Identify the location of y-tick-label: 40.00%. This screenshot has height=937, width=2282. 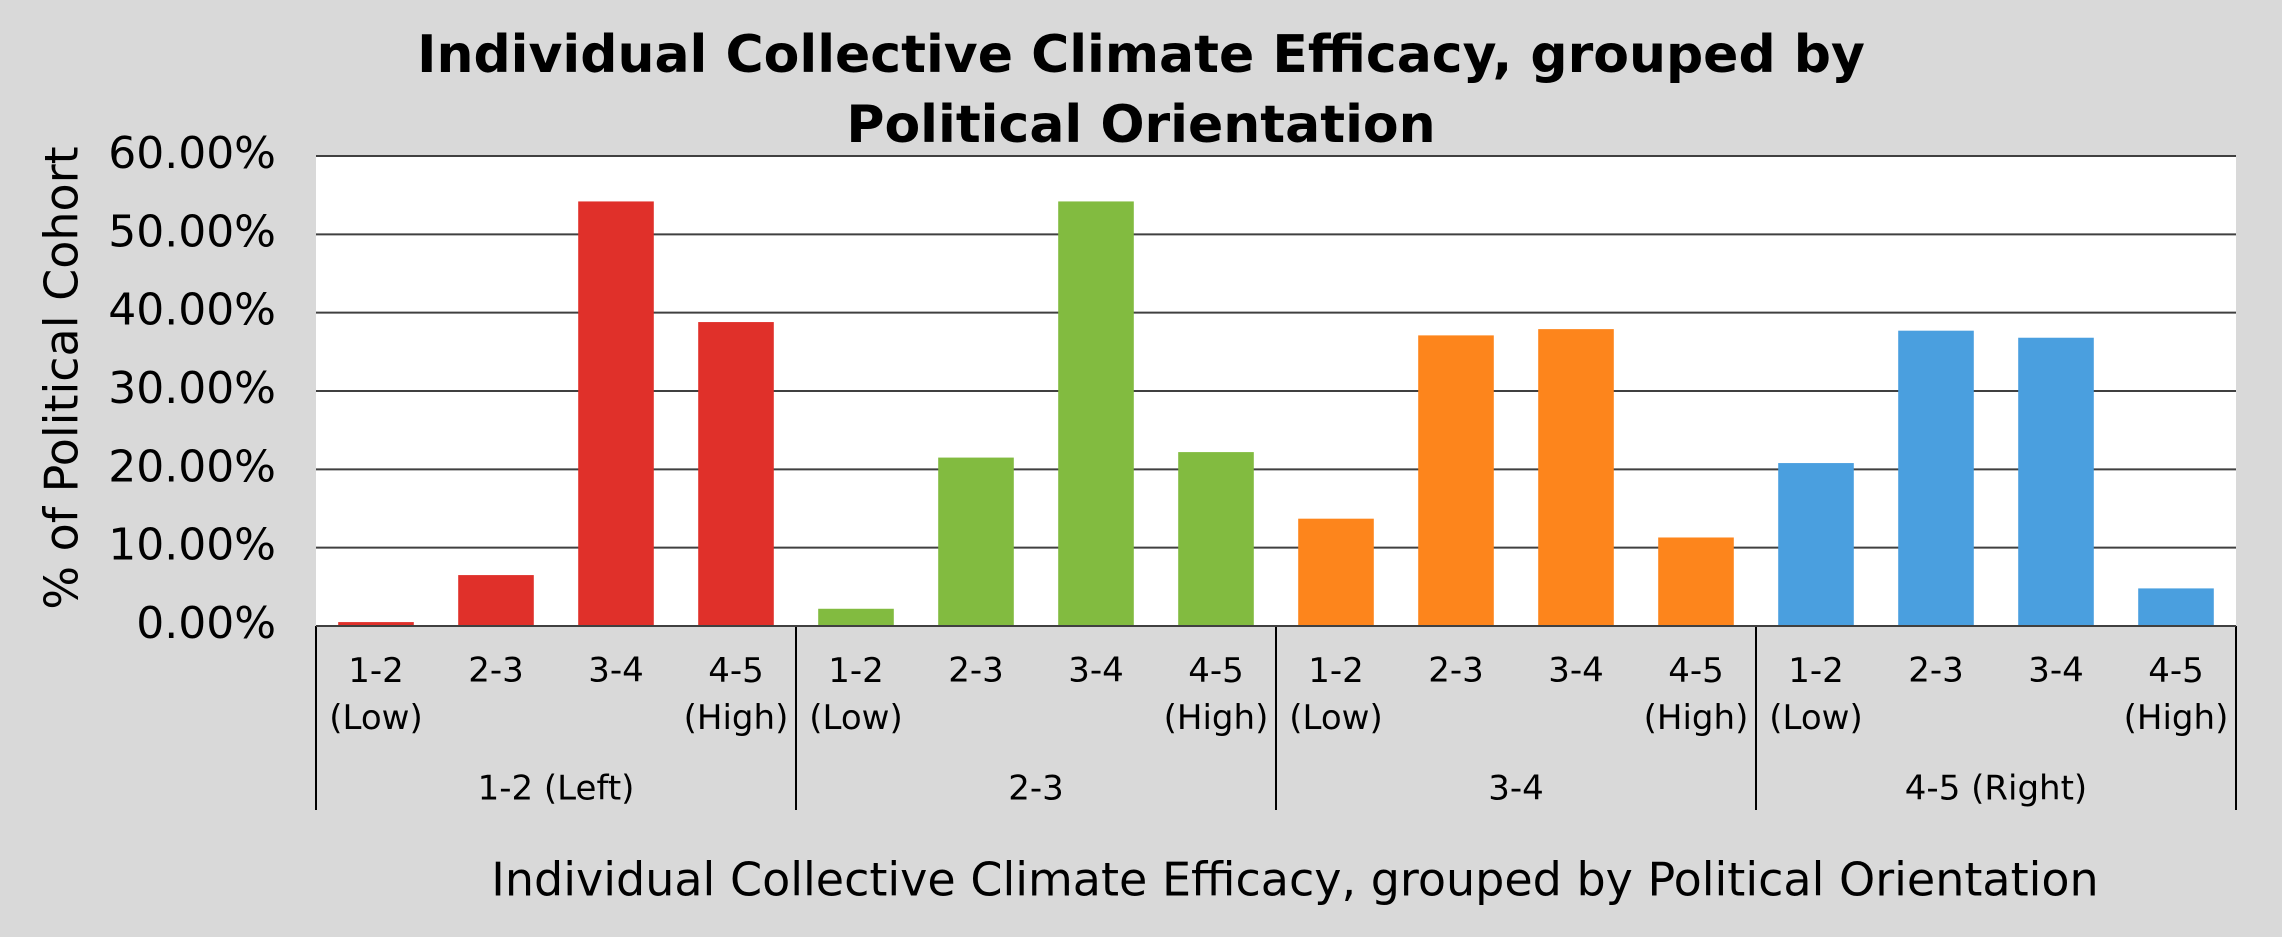
(192, 310).